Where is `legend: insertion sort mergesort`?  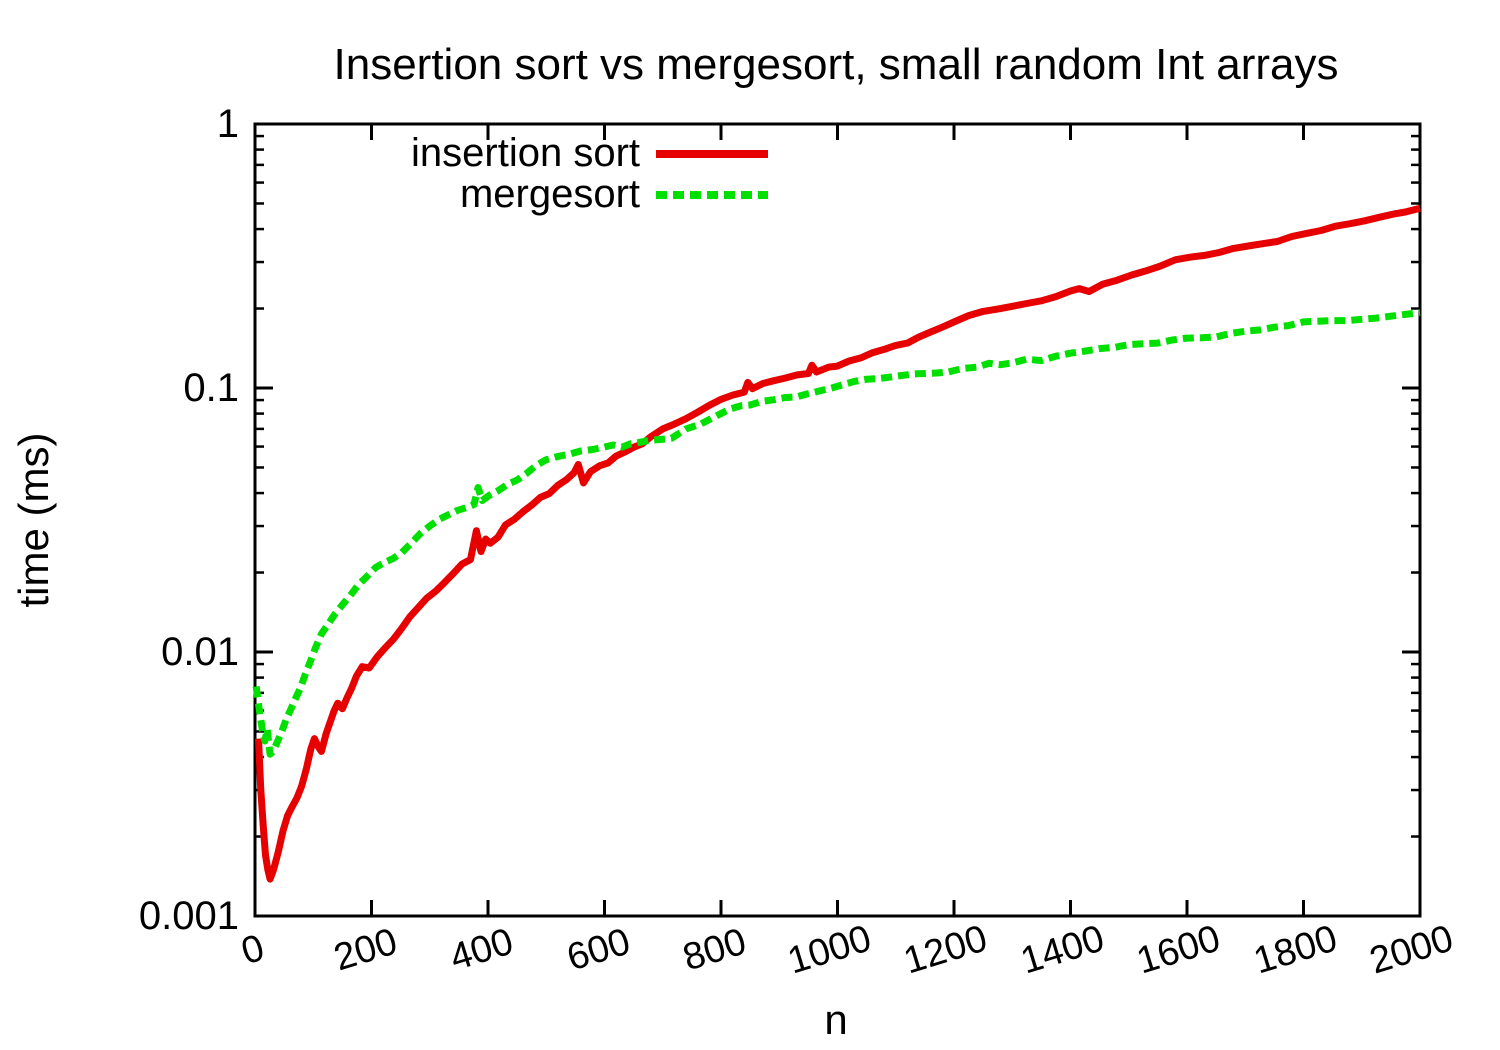
legend: insertion sort mergesort is located at coordinates (568, 173).